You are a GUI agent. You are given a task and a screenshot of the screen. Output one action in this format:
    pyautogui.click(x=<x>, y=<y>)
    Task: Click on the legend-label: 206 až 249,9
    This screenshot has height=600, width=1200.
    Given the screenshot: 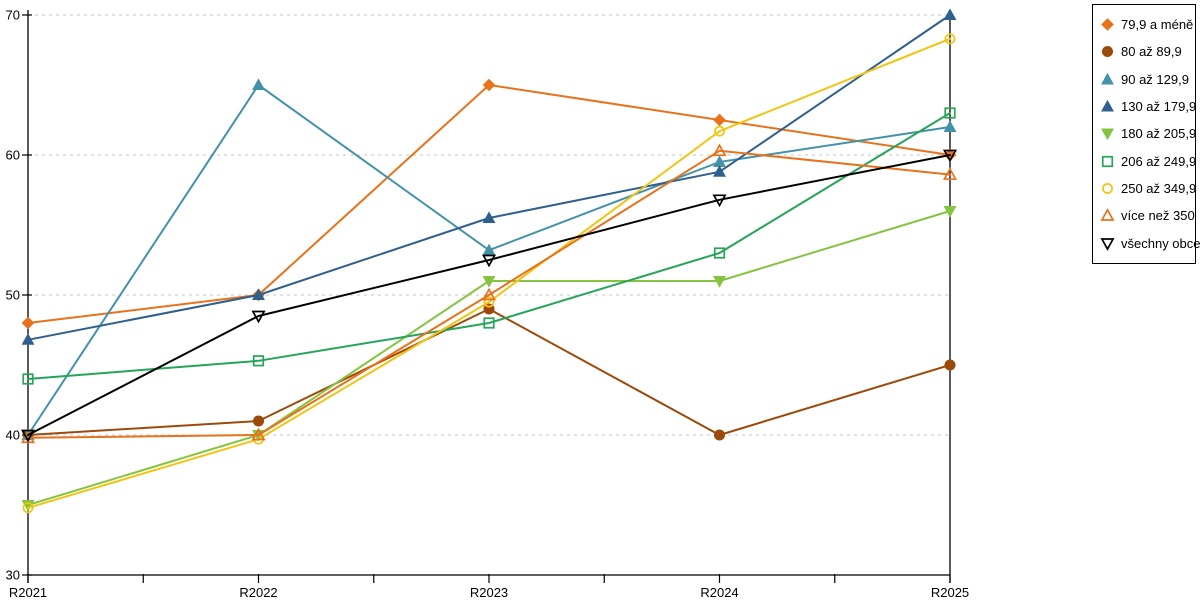 What is the action you would take?
    pyautogui.click(x=1159, y=161)
    